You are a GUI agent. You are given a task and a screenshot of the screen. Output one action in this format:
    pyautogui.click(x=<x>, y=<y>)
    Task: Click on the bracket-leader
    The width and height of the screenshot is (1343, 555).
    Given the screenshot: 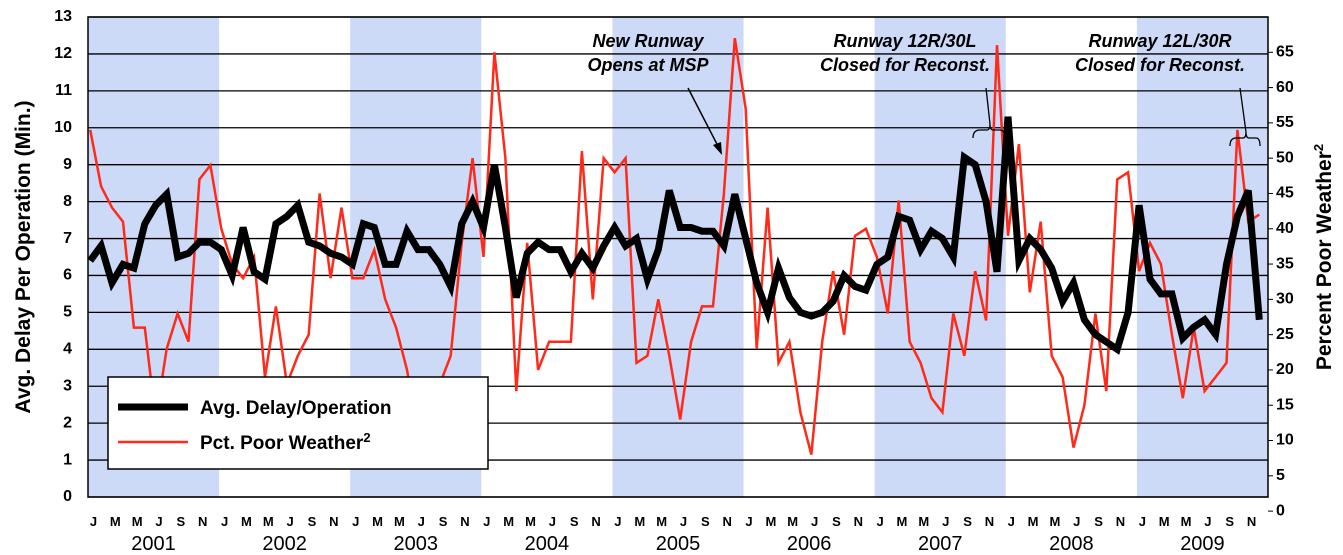 What is the action you would take?
    pyautogui.click(x=988, y=106)
    